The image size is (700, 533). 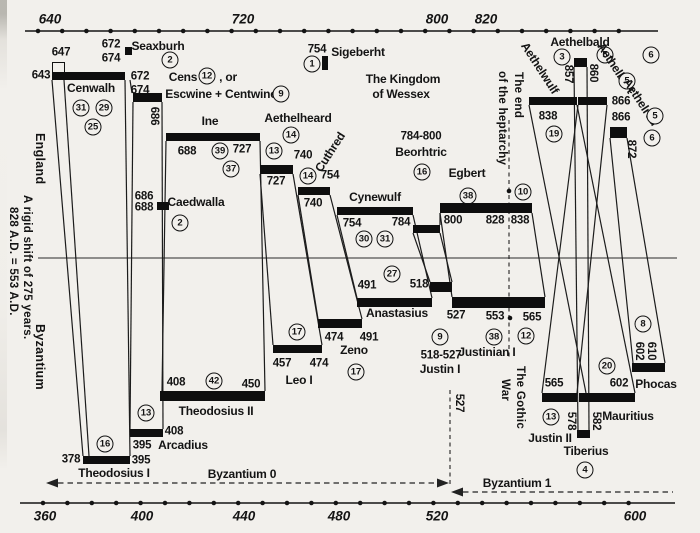 What do you see at coordinates (243, 19) in the screenshot?
I see `top-axis-label-720: 720` at bounding box center [243, 19].